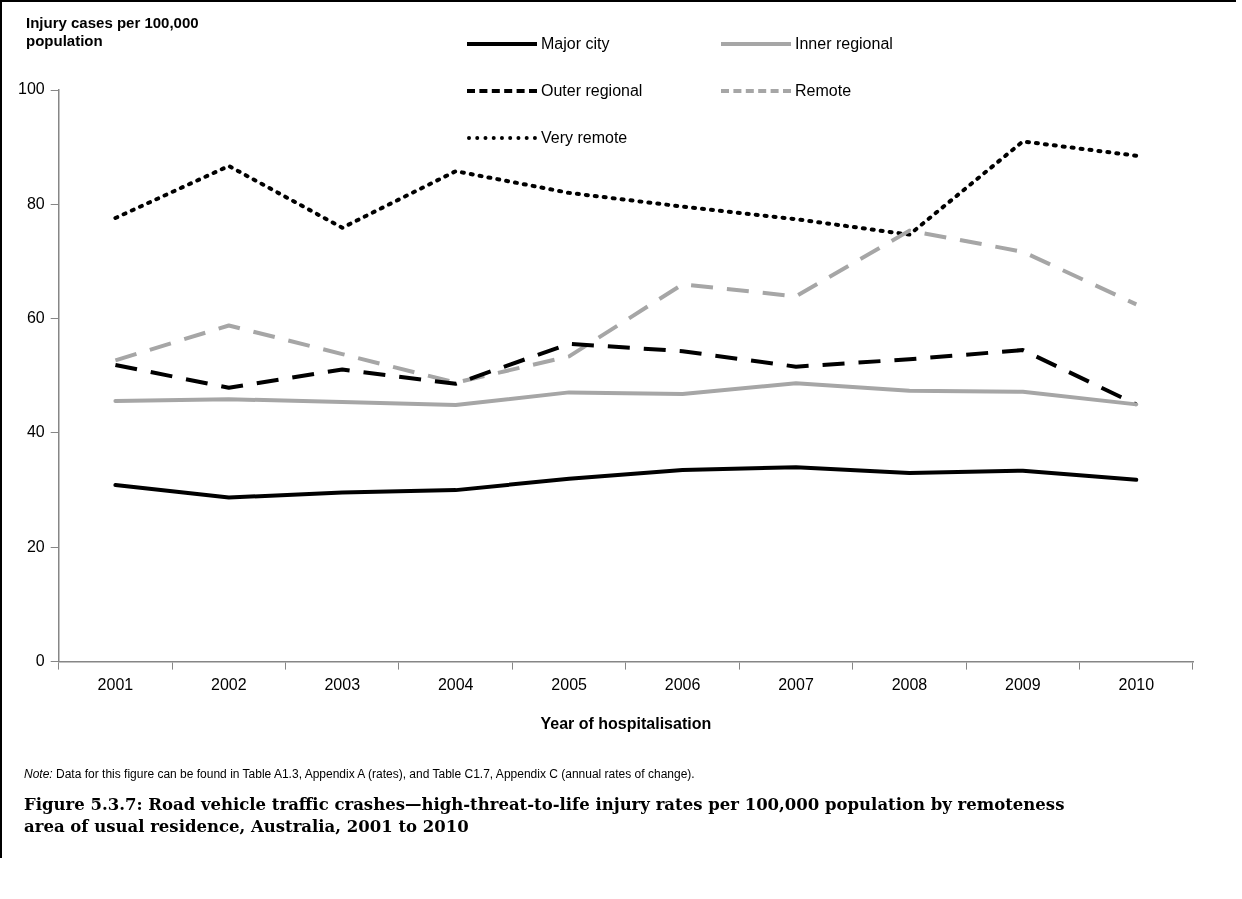 The height and width of the screenshot is (899, 1242). What do you see at coordinates (823, 90) in the screenshot?
I see `legend-label: Remote` at bounding box center [823, 90].